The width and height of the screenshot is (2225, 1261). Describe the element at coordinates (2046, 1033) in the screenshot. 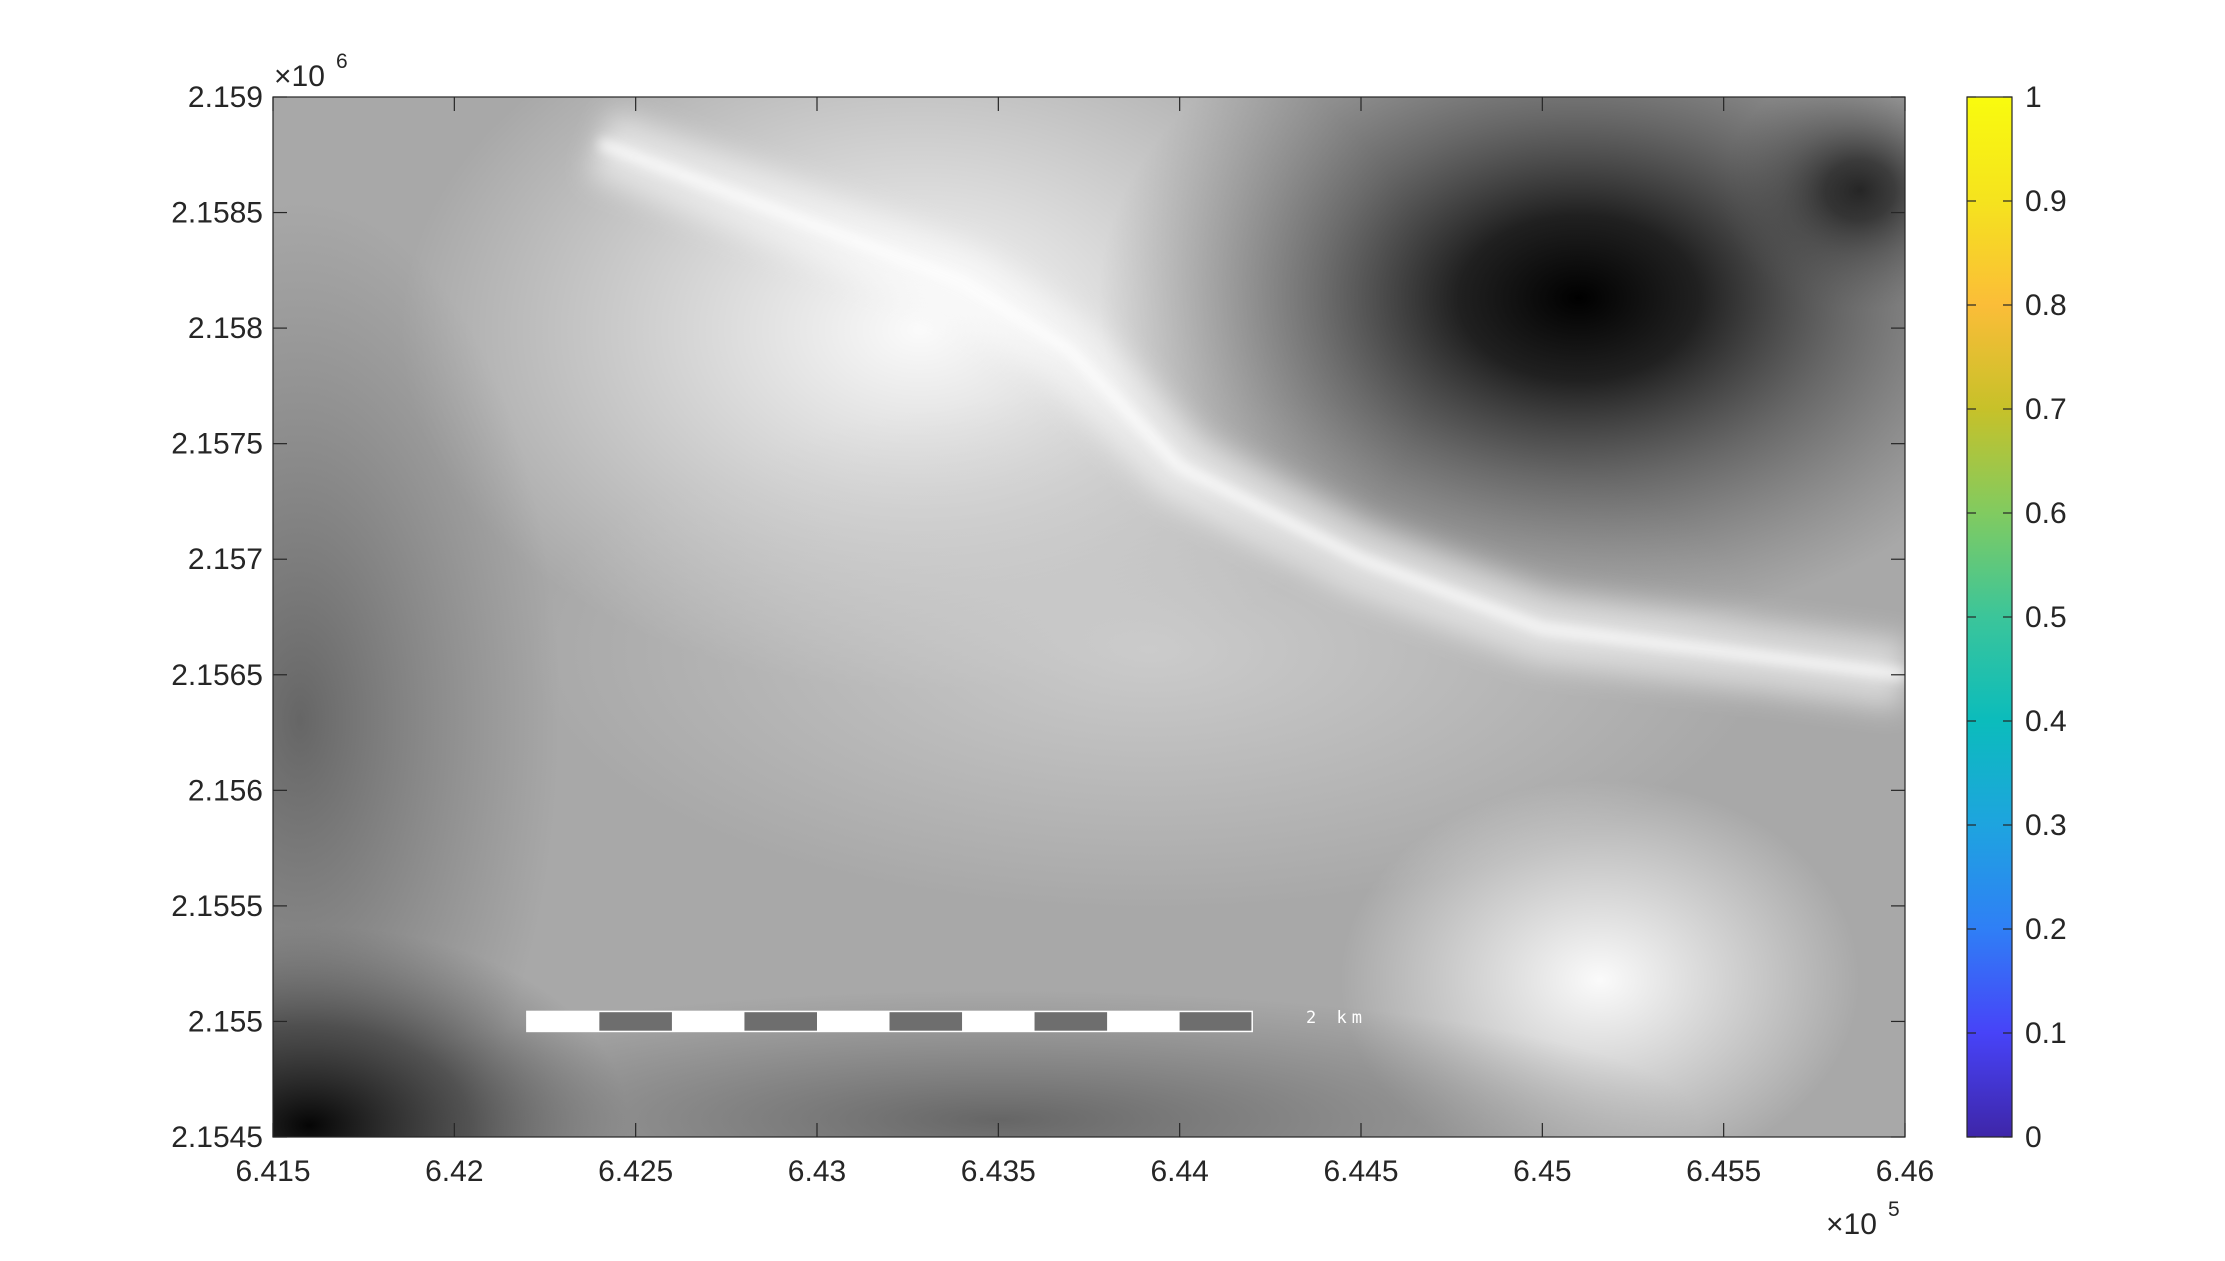

I see `colorbar-tick-label: 0.1` at that location.